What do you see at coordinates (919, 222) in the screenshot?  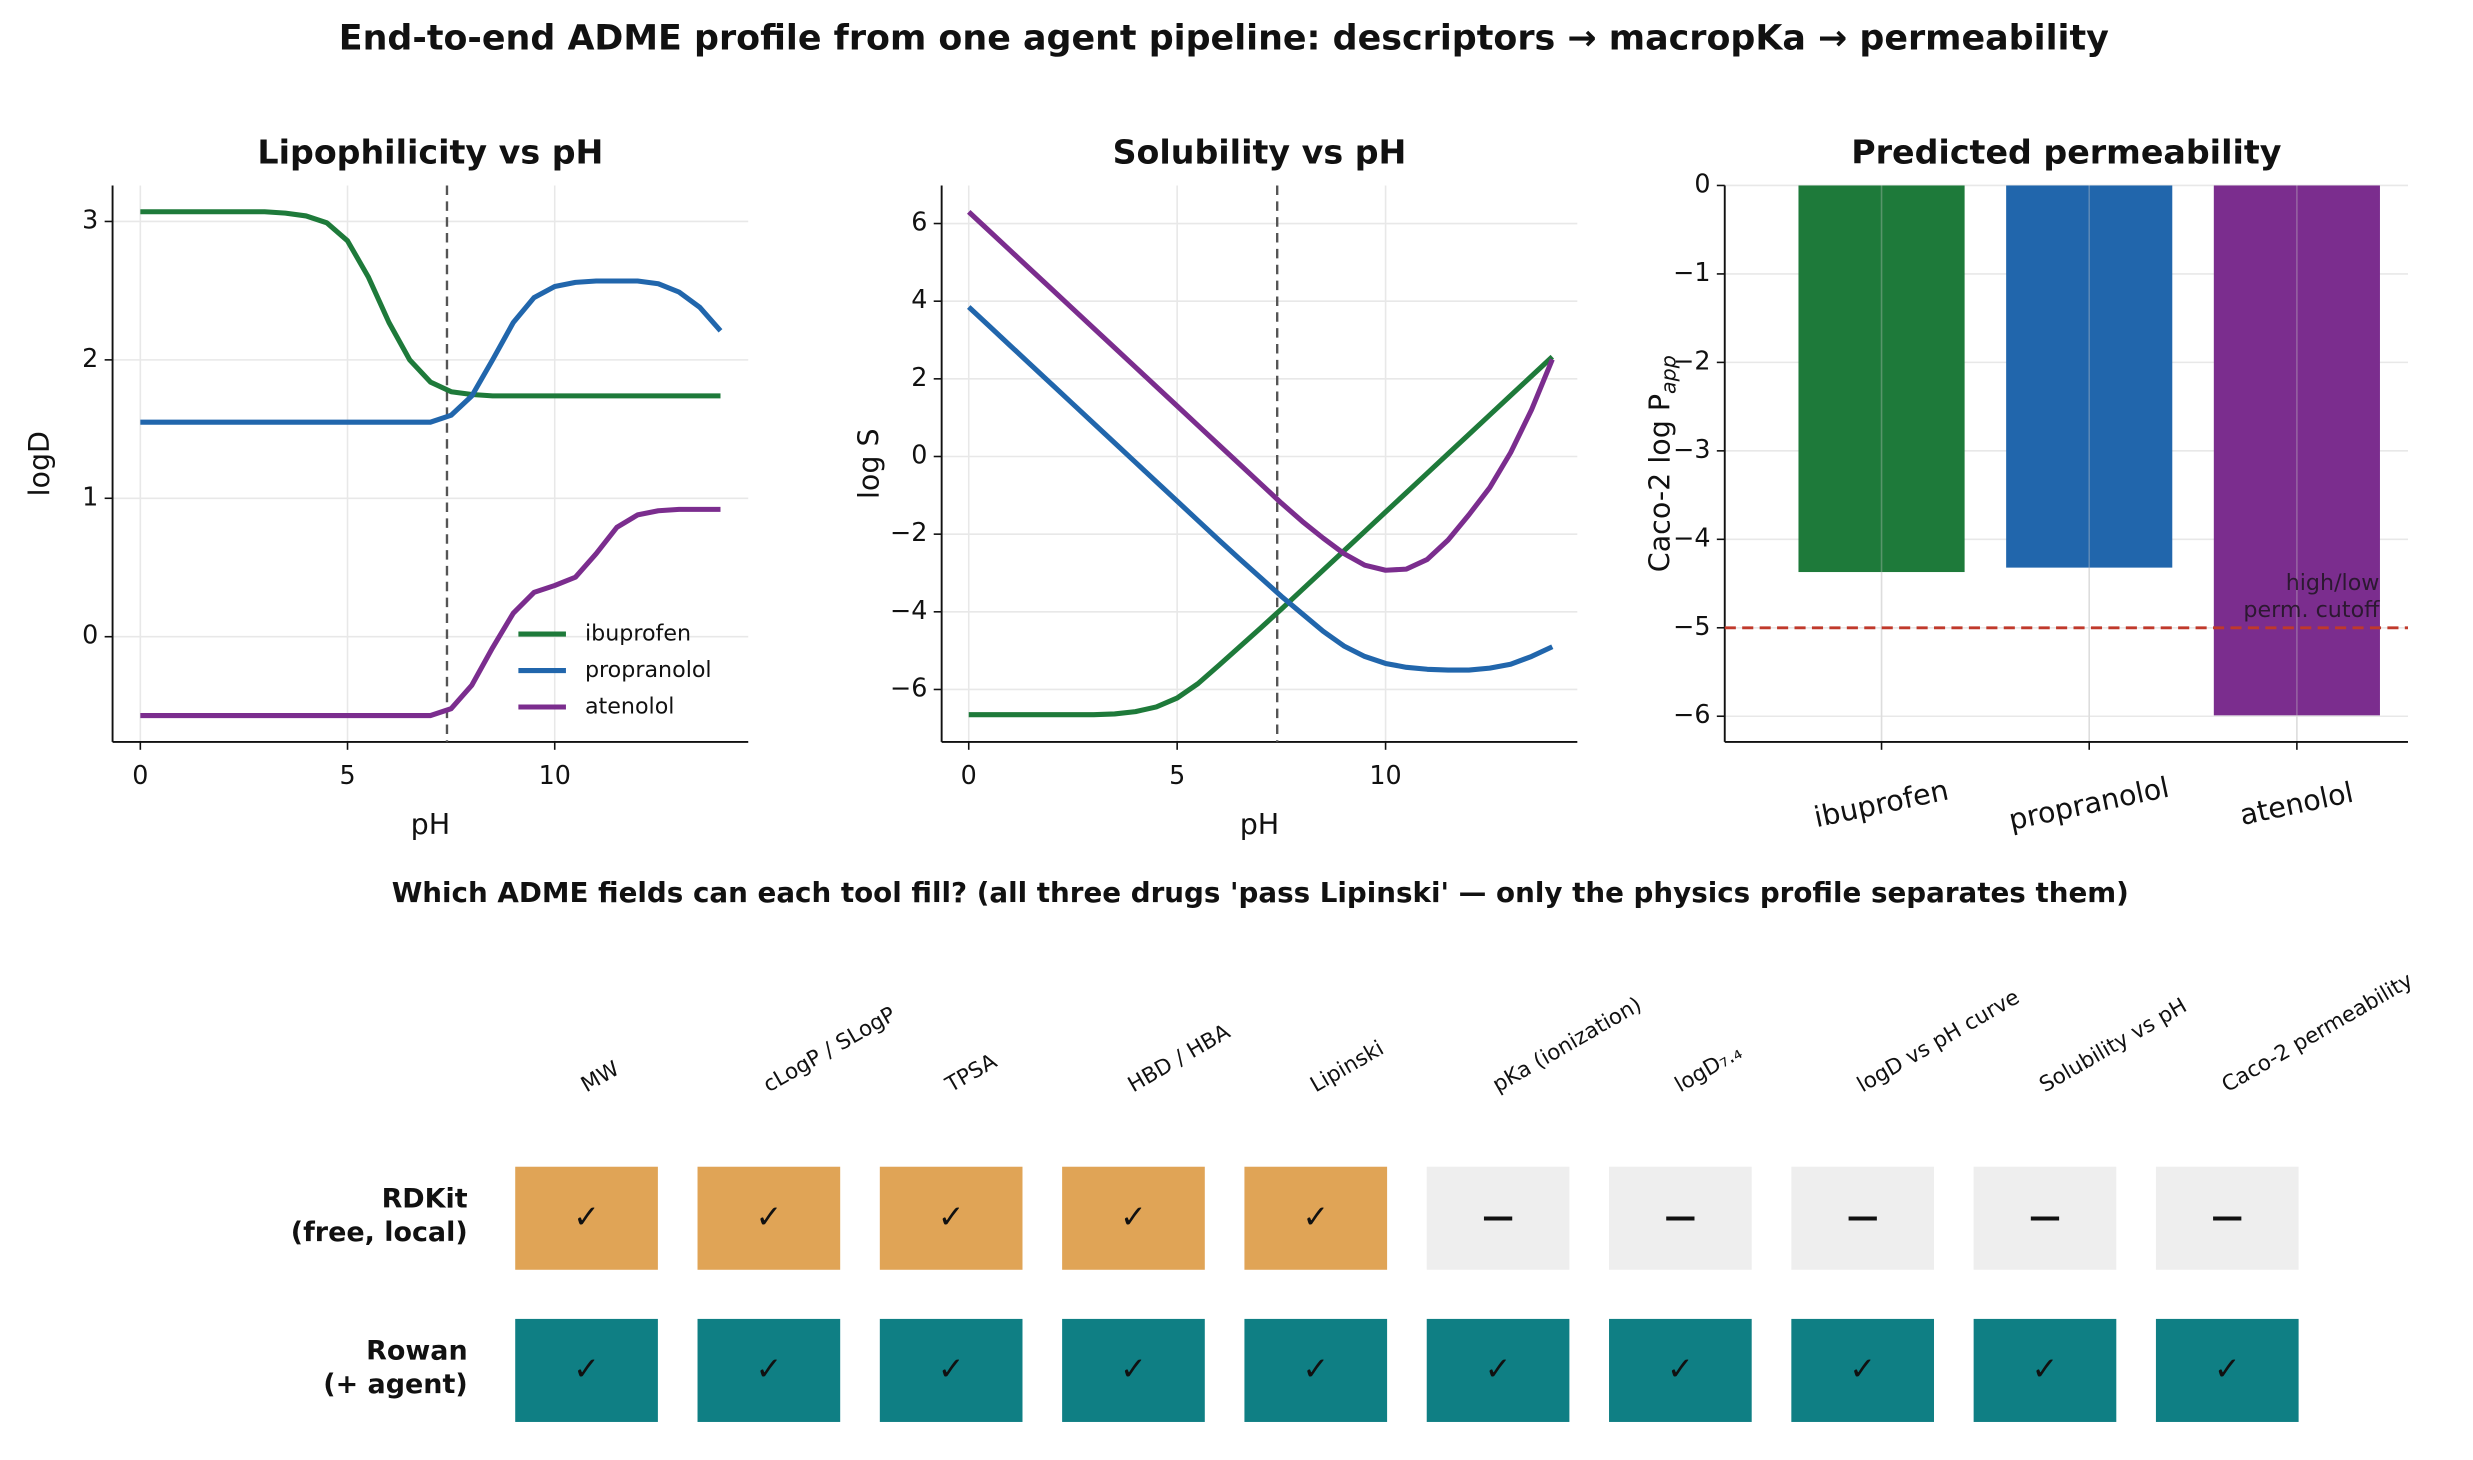 I see `y-tick-label: 6` at bounding box center [919, 222].